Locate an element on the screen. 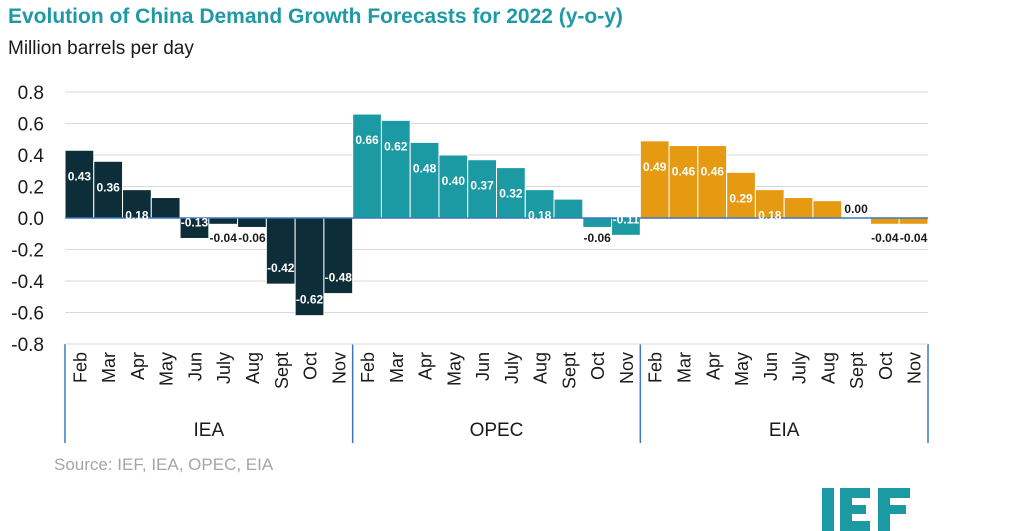 This screenshot has width=1032, height=531. data-label: 0.29 is located at coordinates (741, 198).